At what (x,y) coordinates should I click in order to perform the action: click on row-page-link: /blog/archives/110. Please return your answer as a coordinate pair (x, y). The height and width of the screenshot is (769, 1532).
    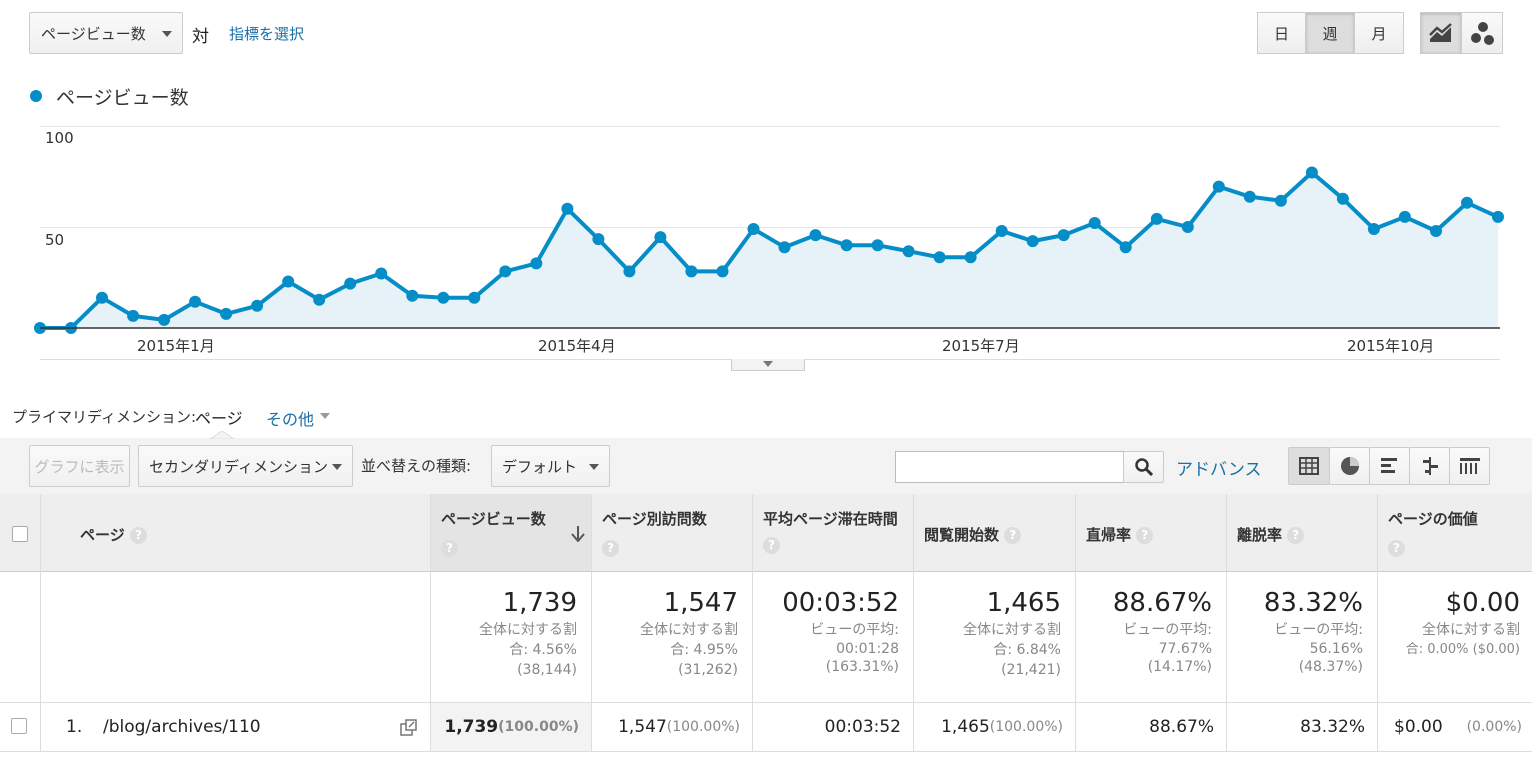
    Looking at the image, I should click on (182, 727).